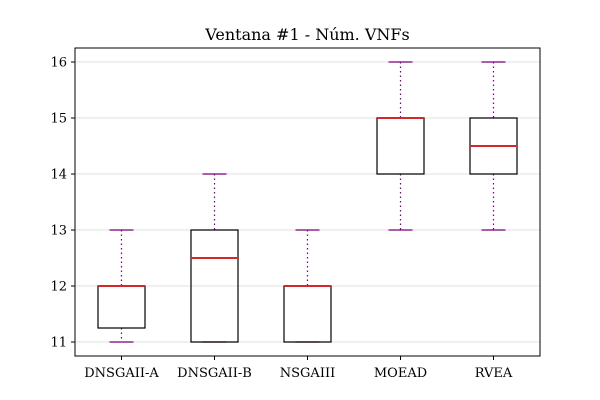  Describe the element at coordinates (214, 373) in the screenshot. I see `x-tick-label: DNSGAII-B` at that location.